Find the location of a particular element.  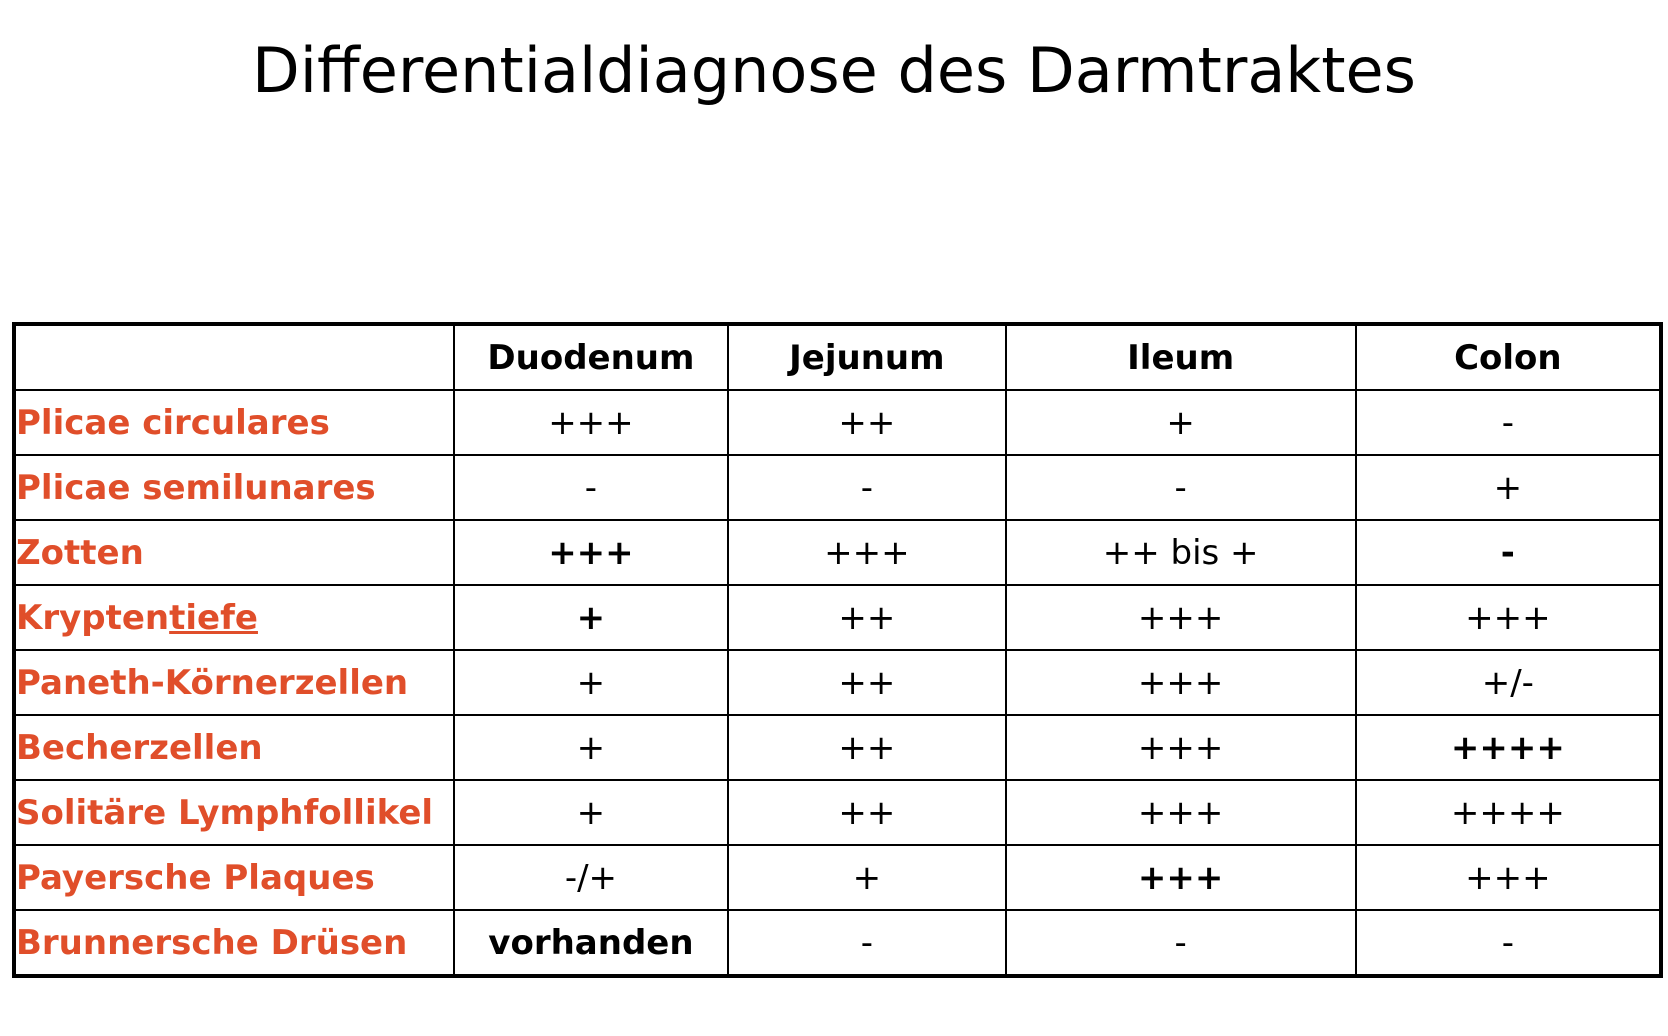

header-corner-cell is located at coordinates (234, 357).